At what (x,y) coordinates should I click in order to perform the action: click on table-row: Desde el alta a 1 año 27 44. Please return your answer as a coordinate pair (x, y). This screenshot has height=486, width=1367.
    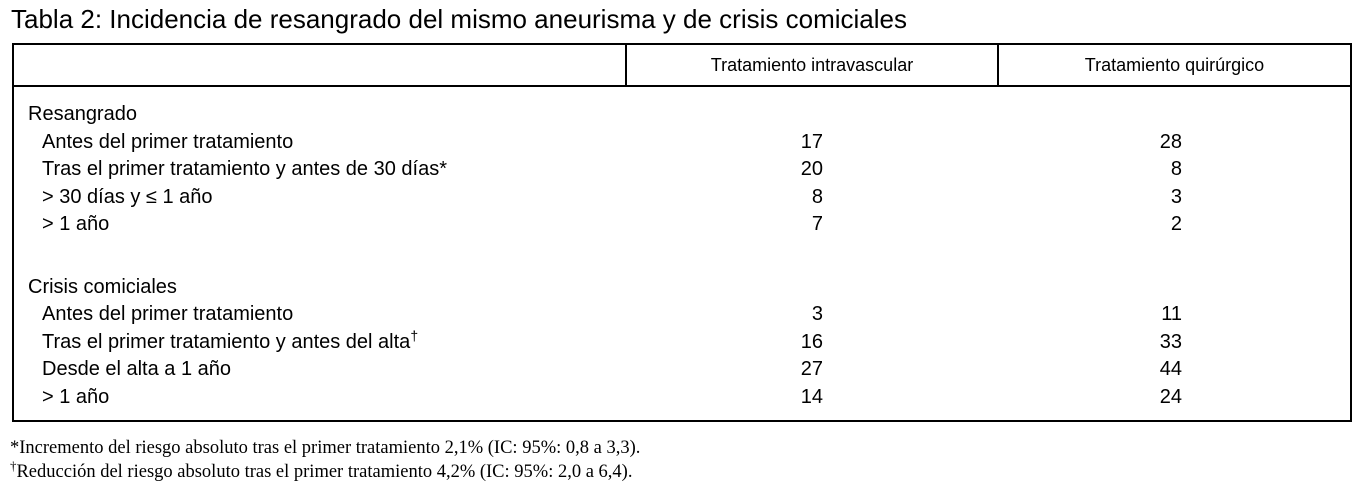
    Looking at the image, I should click on (682, 370).